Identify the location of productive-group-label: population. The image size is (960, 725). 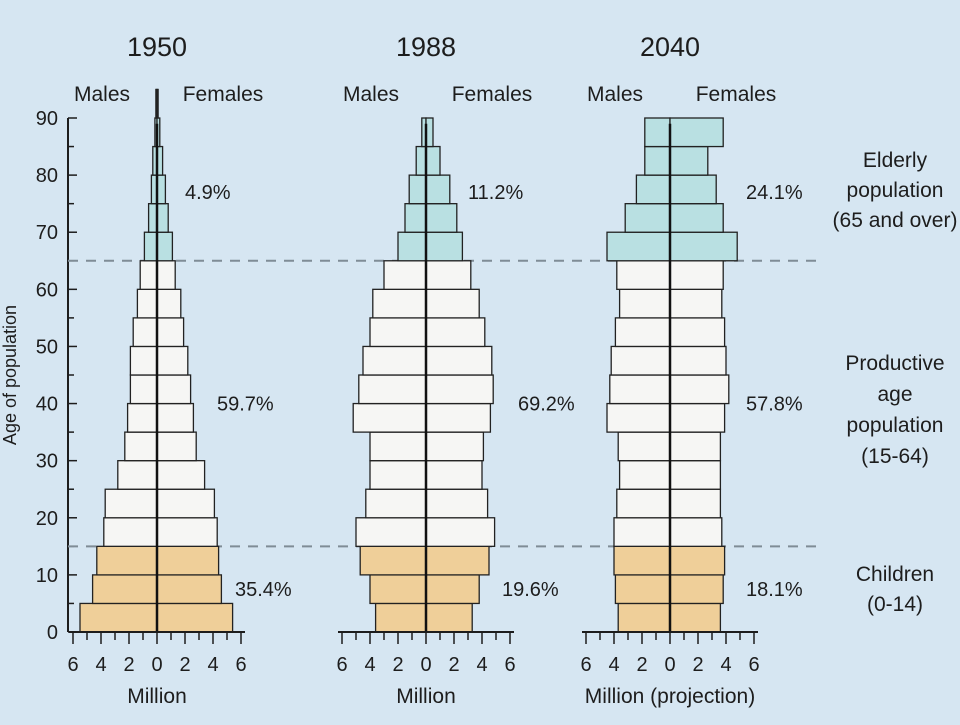
(895, 425).